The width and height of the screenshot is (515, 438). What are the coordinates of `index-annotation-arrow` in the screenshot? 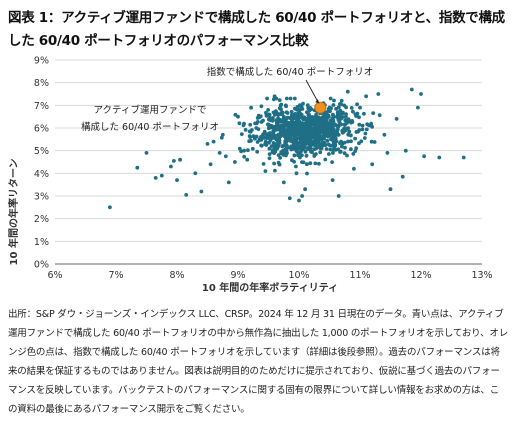 It's located at (312, 91).